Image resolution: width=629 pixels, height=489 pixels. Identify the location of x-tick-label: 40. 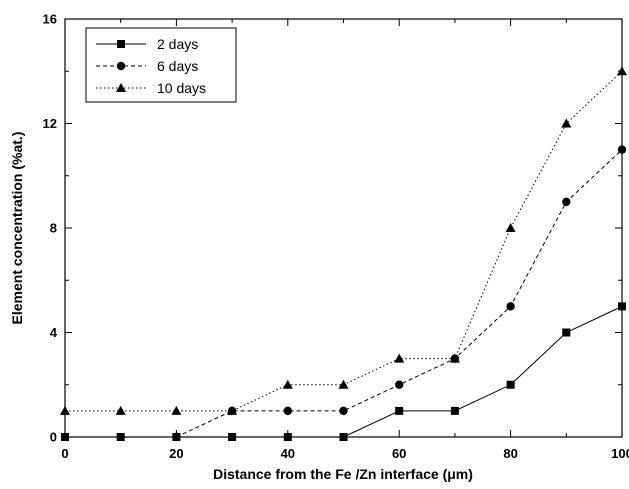
(288, 453).